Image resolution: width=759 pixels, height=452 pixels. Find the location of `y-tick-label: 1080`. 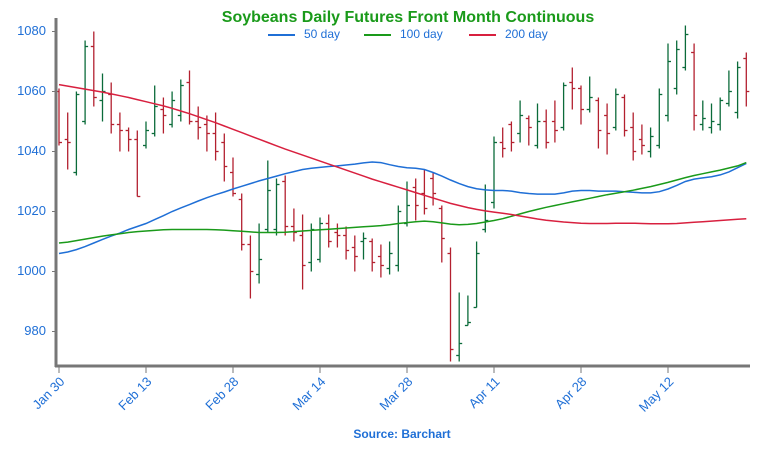

y-tick-label: 1080 is located at coordinates (31, 30).